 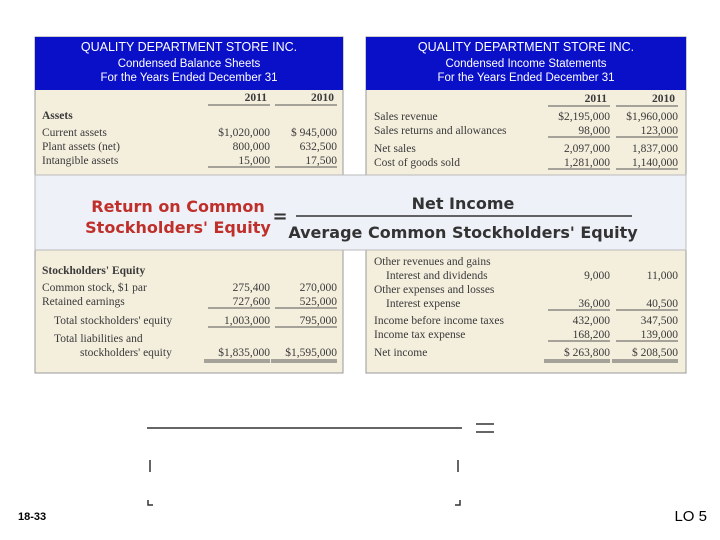 I want to click on cell-value: 800,000, so click(x=252, y=147).